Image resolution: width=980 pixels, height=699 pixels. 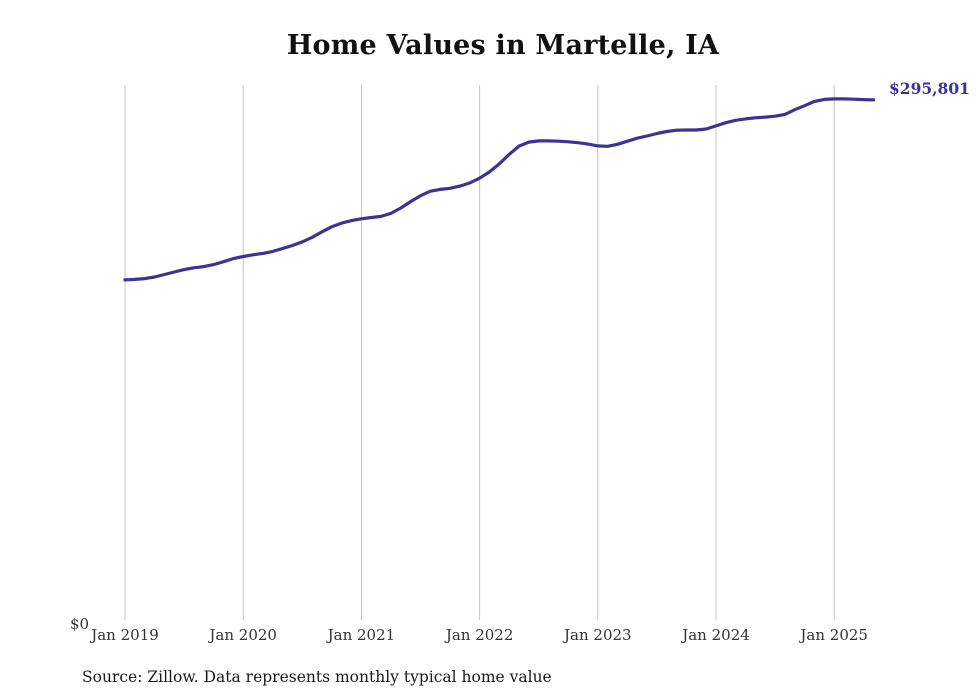 What do you see at coordinates (929, 88) in the screenshot?
I see `end-value-label: $295,801` at bounding box center [929, 88].